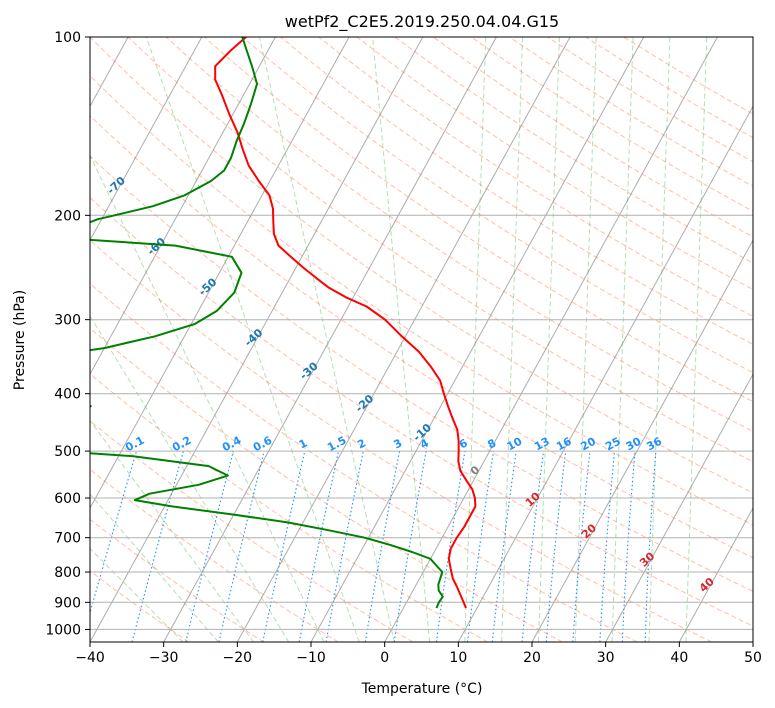 Image resolution: width=775 pixels, height=708 pixels. Describe the element at coordinates (458, 658) in the screenshot. I see `x-tick-label: 10` at that location.